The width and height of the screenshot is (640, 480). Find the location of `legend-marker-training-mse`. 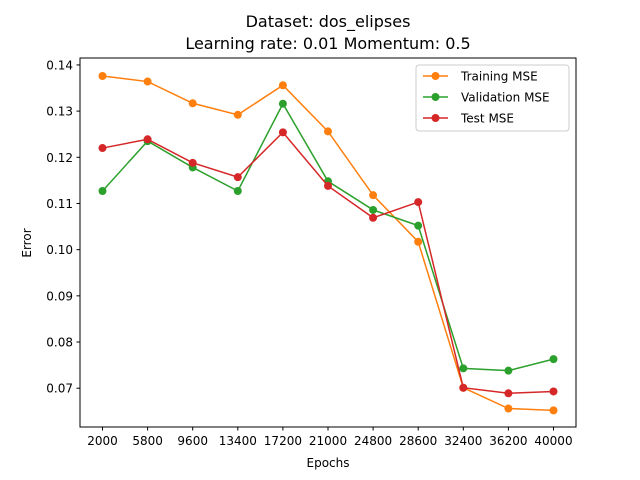

legend-marker-training-mse is located at coordinates (435, 76).